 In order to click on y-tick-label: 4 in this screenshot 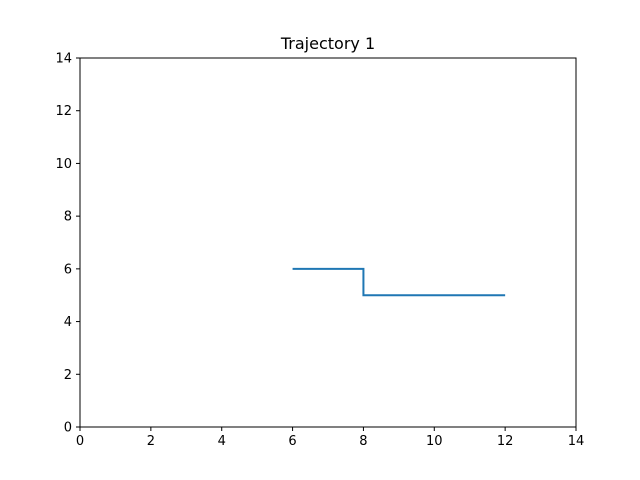, I will do `click(68, 322)`.